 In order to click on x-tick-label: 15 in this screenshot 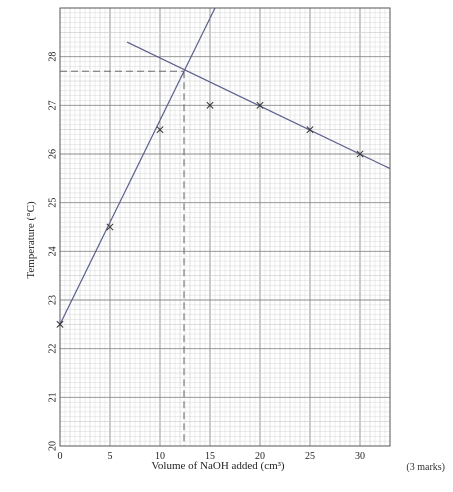, I will do `click(210, 456)`.